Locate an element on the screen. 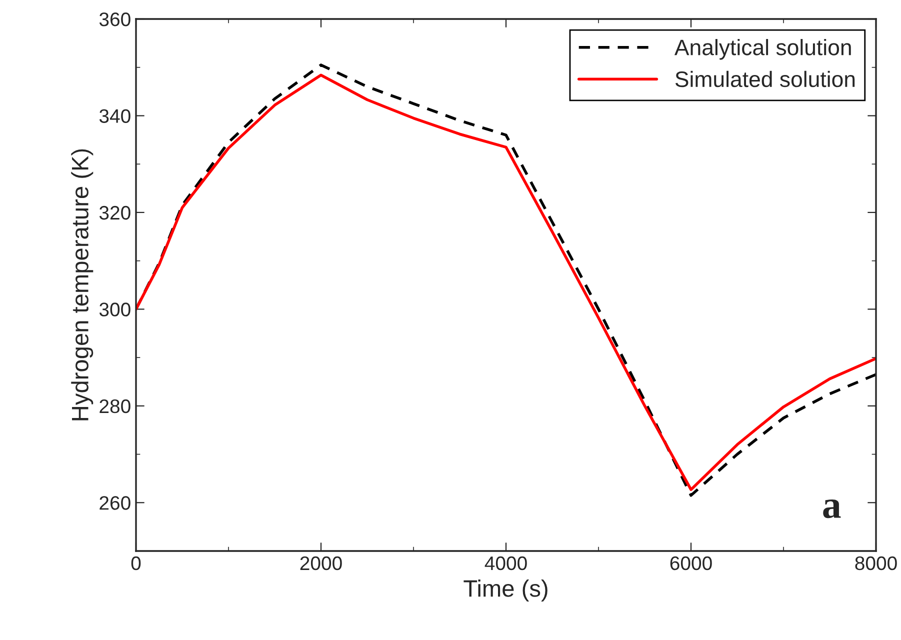 Image resolution: width=901 pixels, height=640 pixels. x-tick-label: 2000 is located at coordinates (321, 563).